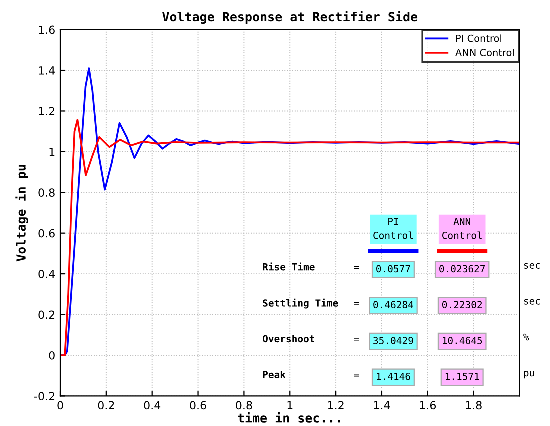 Image resolution: width=550 pixels, height=426 pixels. I want to click on annotation: 0.46284, so click(394, 305).